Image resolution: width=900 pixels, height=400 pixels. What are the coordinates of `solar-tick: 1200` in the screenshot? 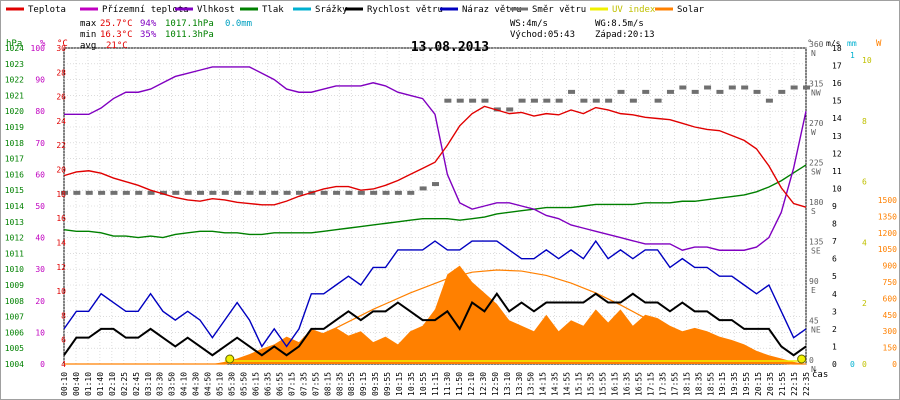 It's located at (887, 233).